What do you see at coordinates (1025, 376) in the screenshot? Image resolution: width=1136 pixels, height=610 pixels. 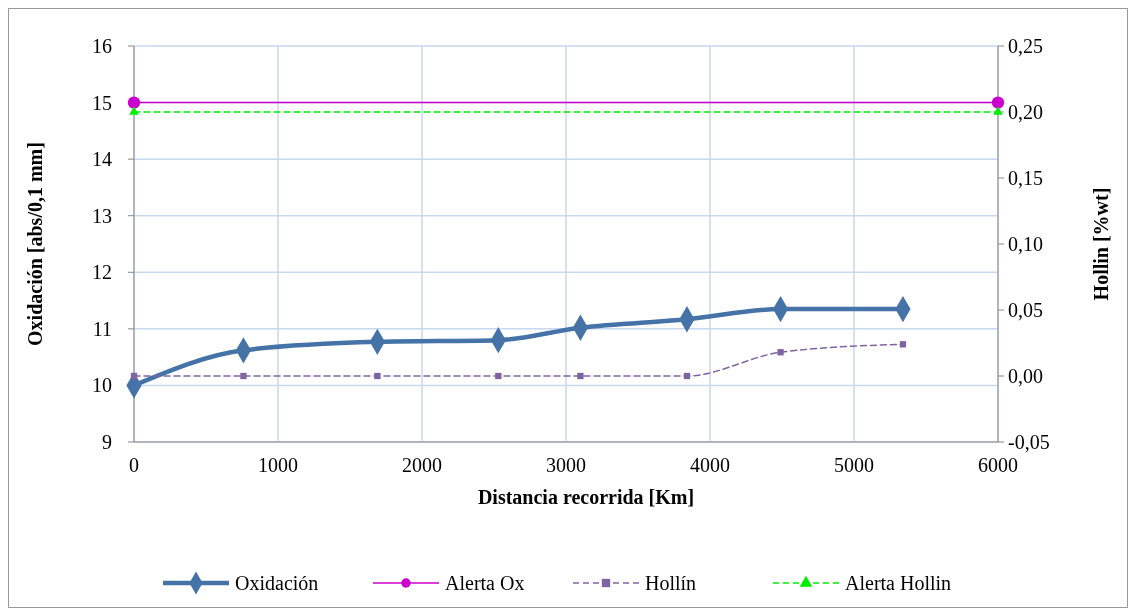 I see `y2-tick-label: 0,00` at bounding box center [1025, 376].